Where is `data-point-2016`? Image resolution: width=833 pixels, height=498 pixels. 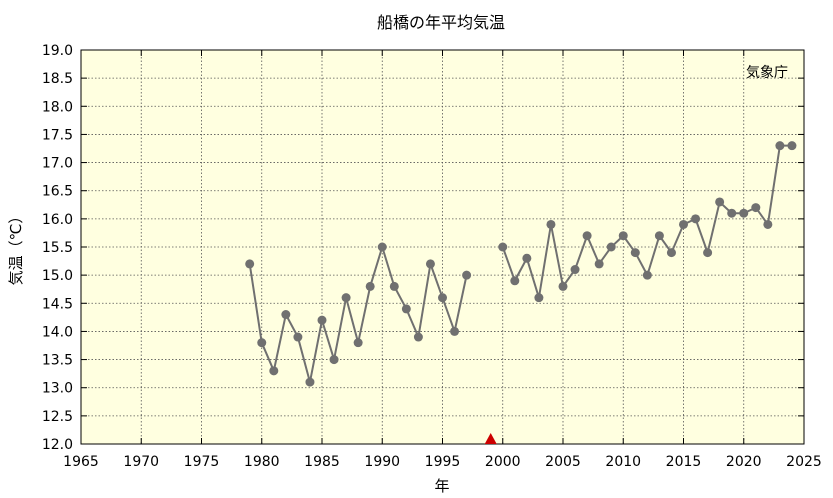 data-point-2016 is located at coordinates (696, 219).